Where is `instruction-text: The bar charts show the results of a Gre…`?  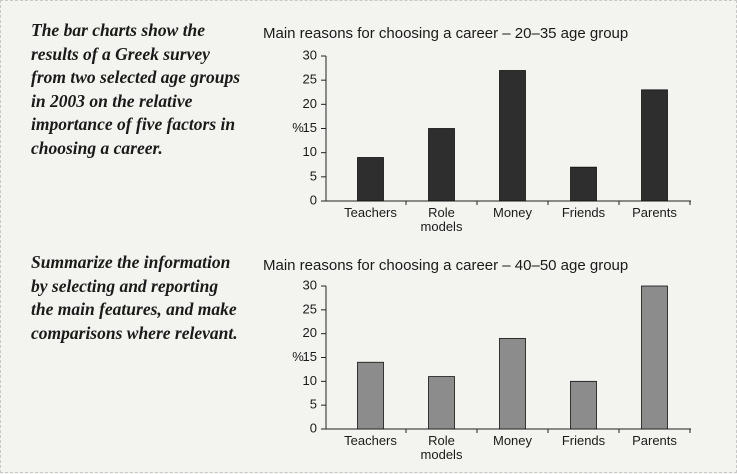
instruction-text: The bar charts show the results of a Gre… is located at coordinates (136, 89).